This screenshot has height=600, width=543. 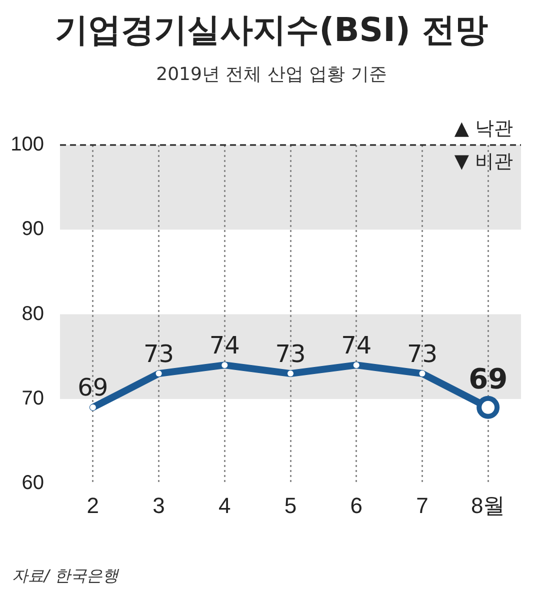 I want to click on x-tick-label: 5, so click(x=290, y=505).